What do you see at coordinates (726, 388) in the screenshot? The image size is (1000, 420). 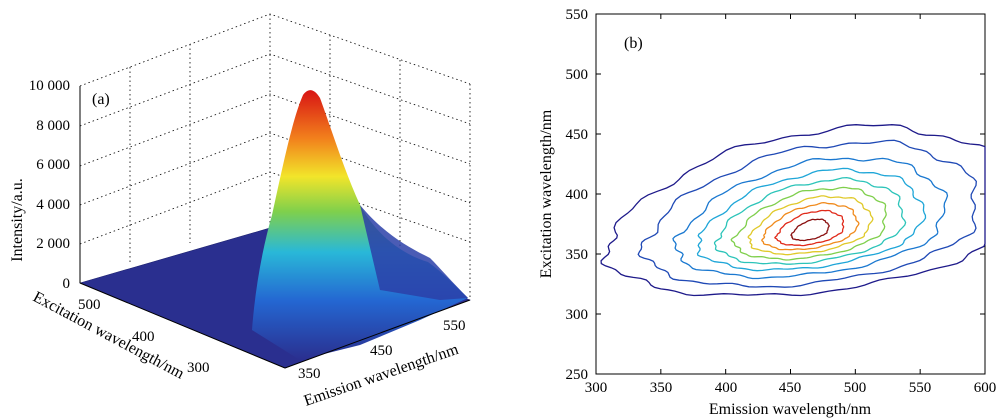 I see `x-tick-label: 400` at bounding box center [726, 388].